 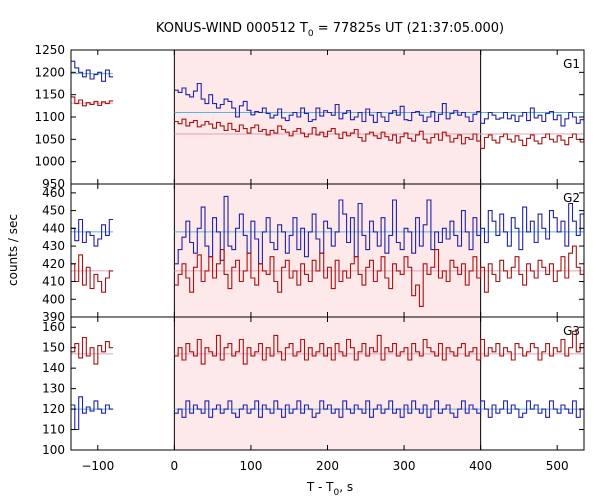 I want to click on x-axis-label-subscript: 0, so click(x=337, y=493).